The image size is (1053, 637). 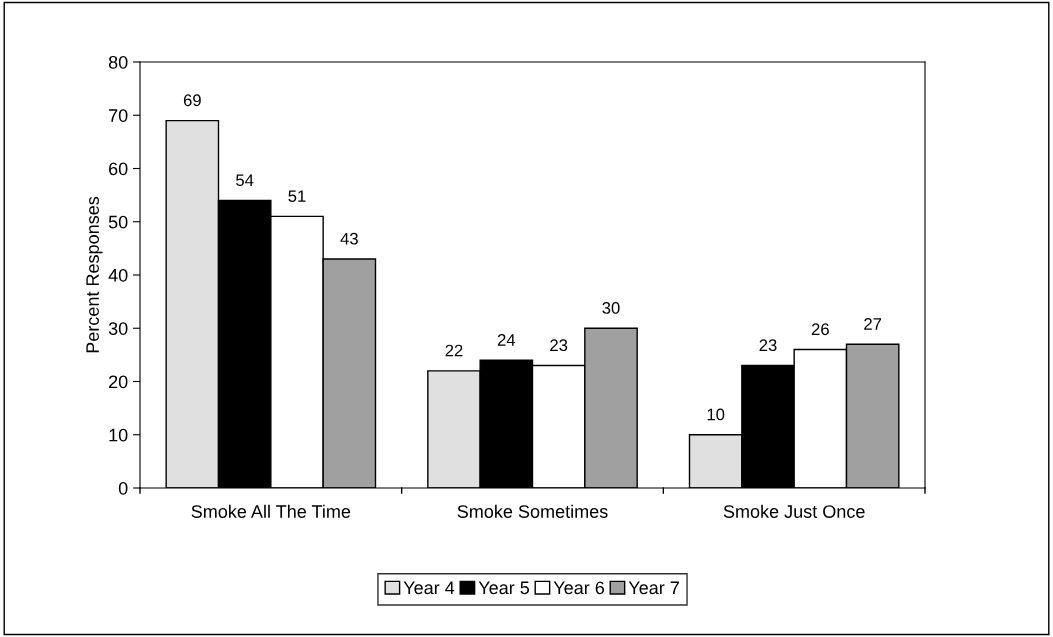 I want to click on data-label: 54, so click(x=245, y=180).